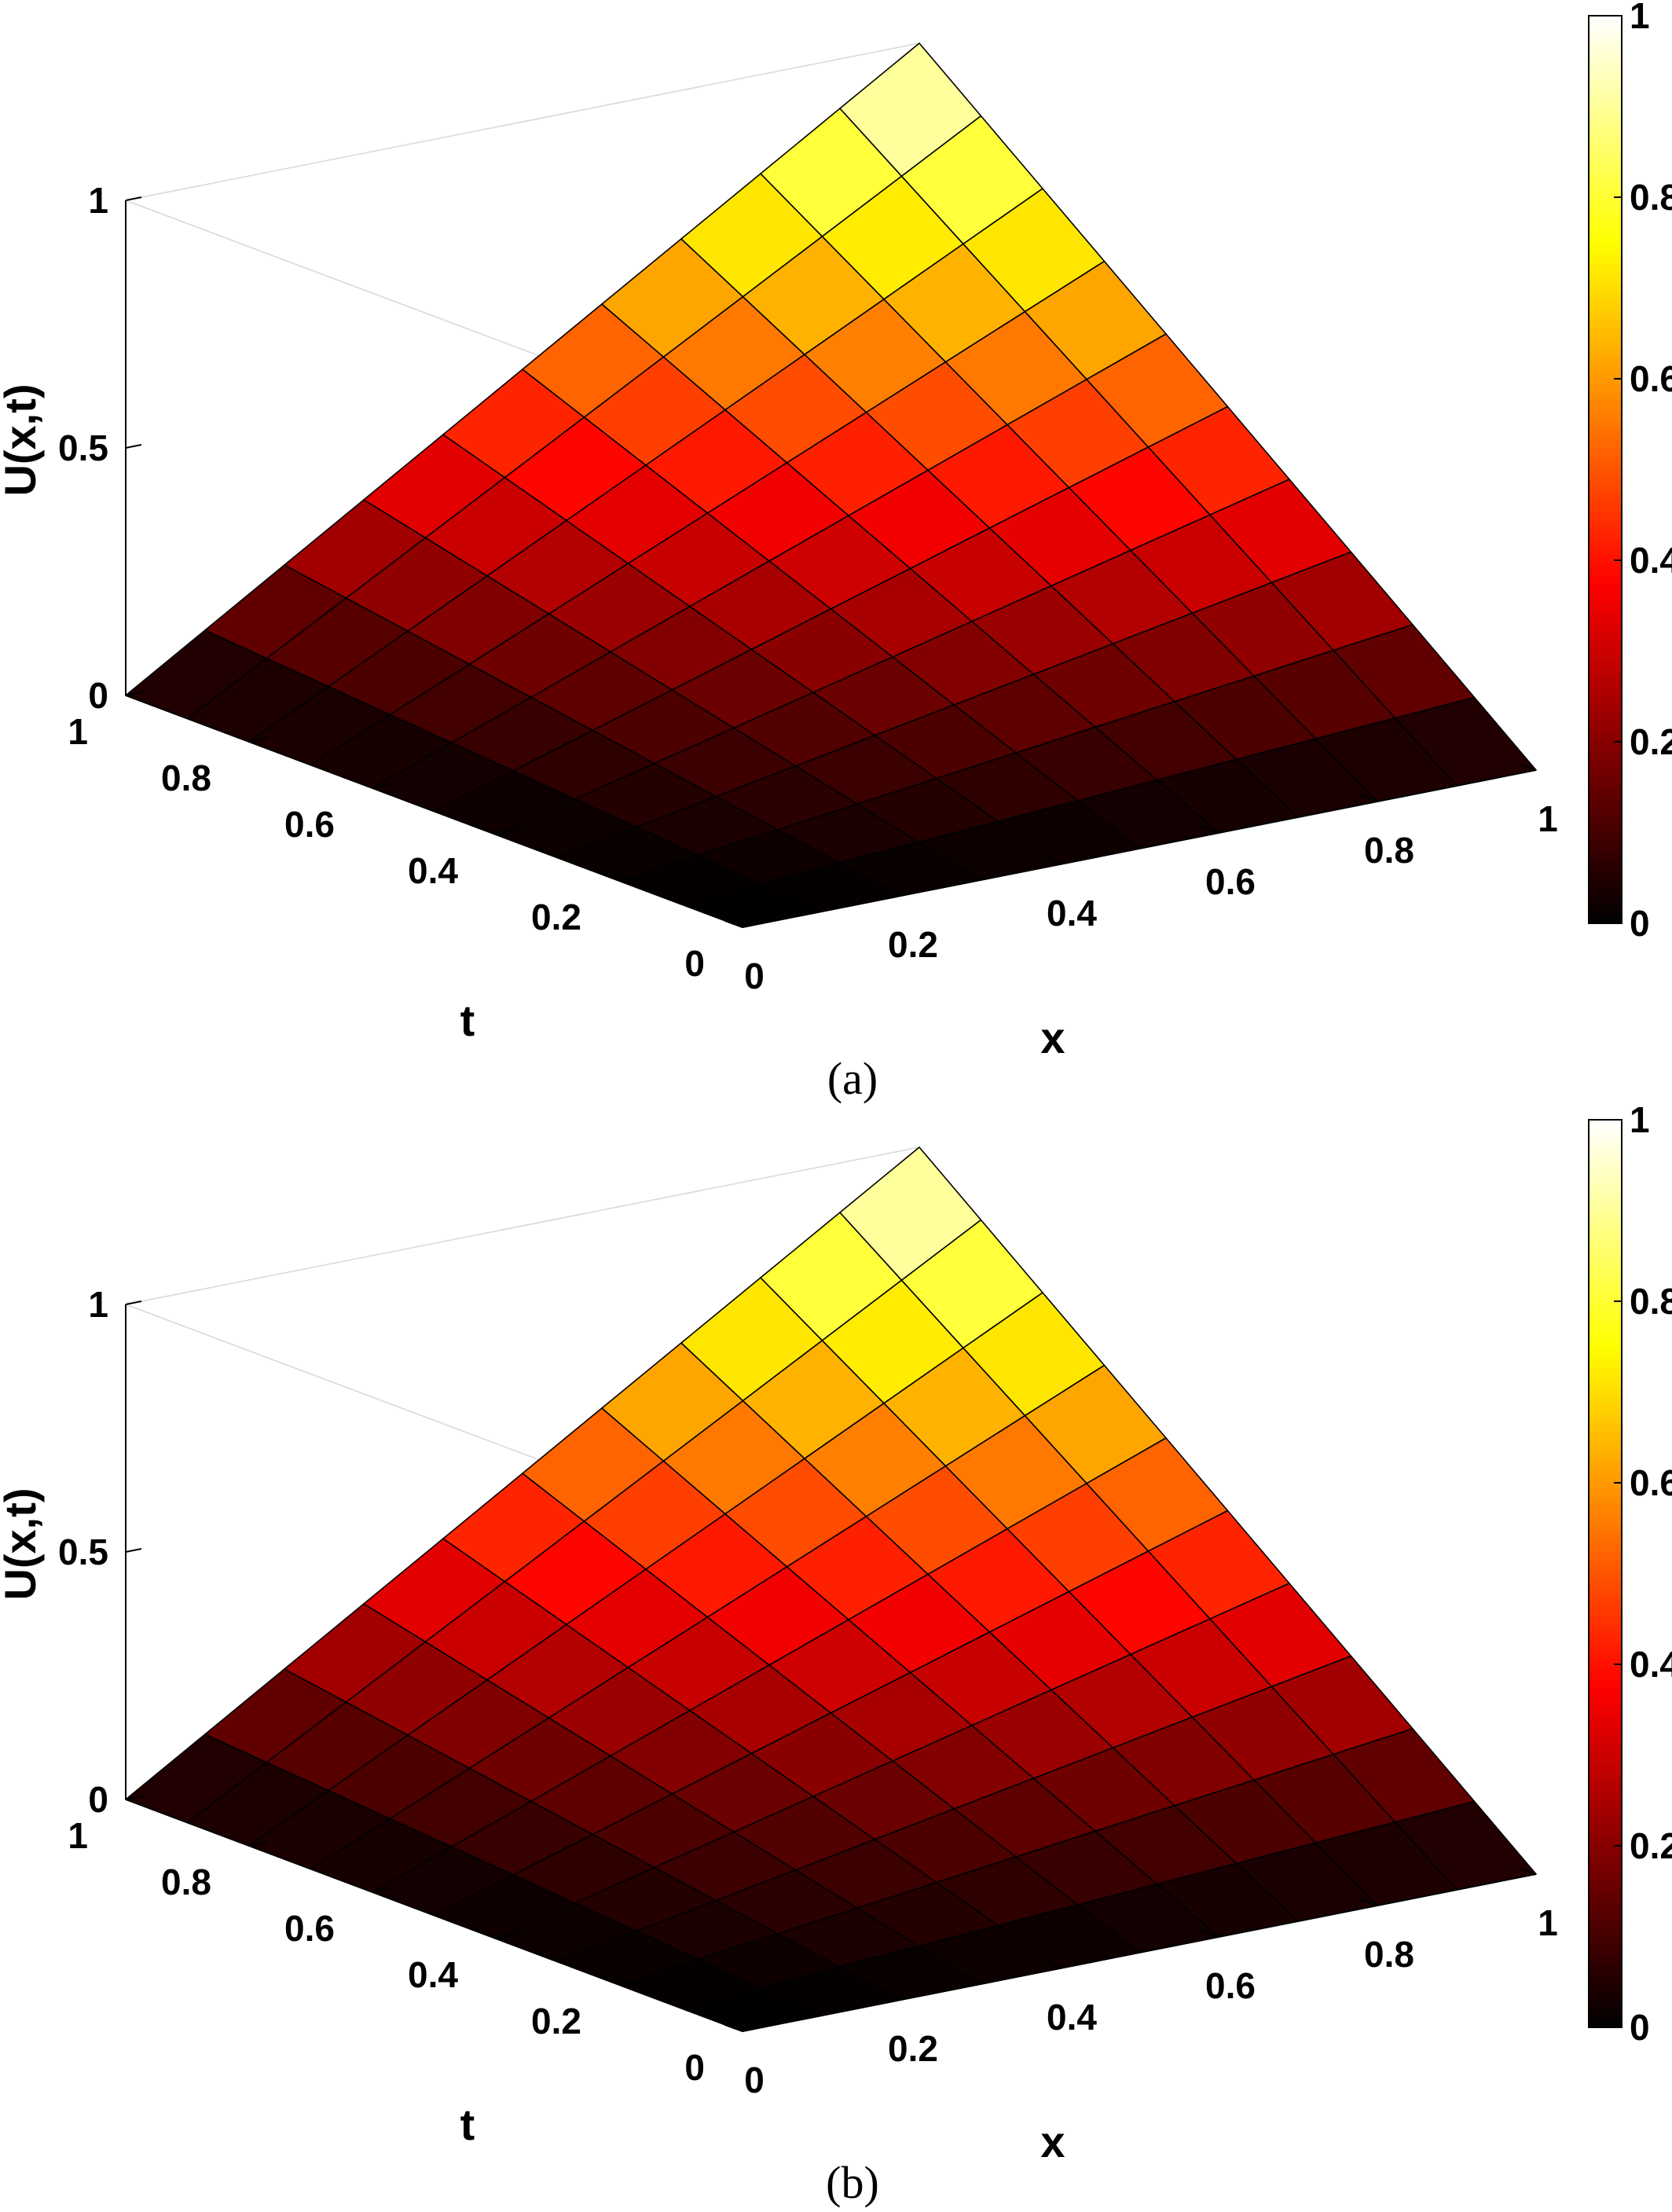  Describe the element at coordinates (415, 837) in the screenshot. I see `t-ticks: 0 0.2 0.4 0.6 0.8 1` at that location.